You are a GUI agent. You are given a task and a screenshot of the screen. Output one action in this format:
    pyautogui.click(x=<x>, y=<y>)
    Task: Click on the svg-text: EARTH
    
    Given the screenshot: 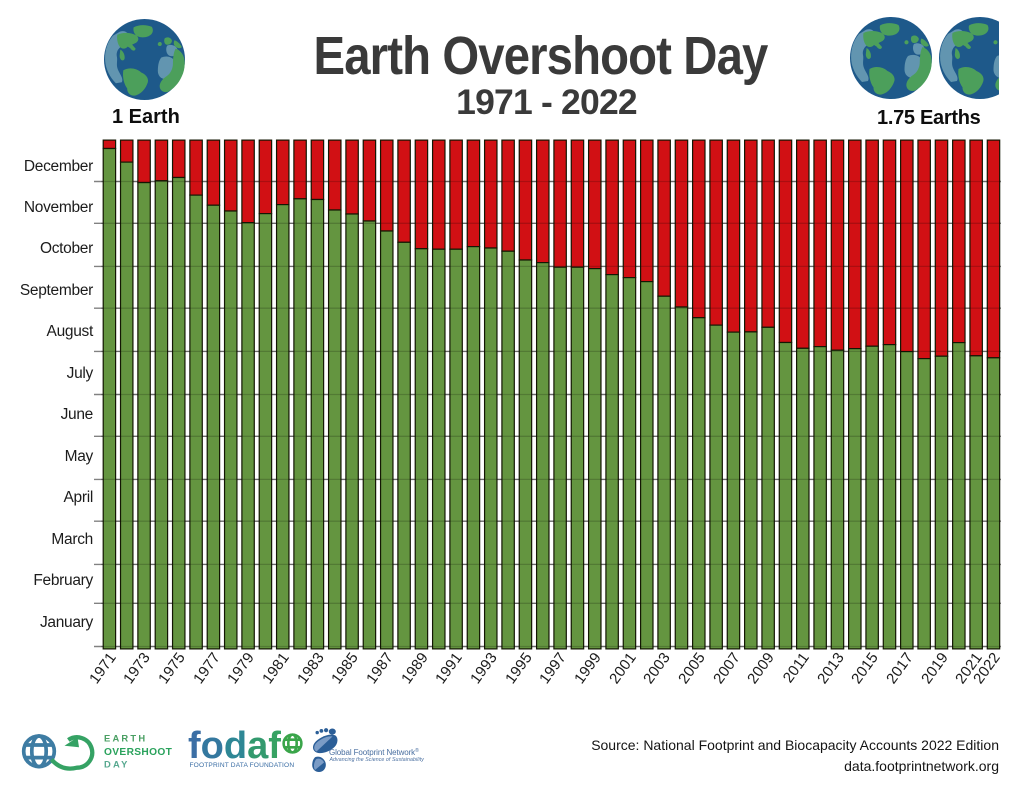 What is the action you would take?
    pyautogui.click(x=125, y=737)
    